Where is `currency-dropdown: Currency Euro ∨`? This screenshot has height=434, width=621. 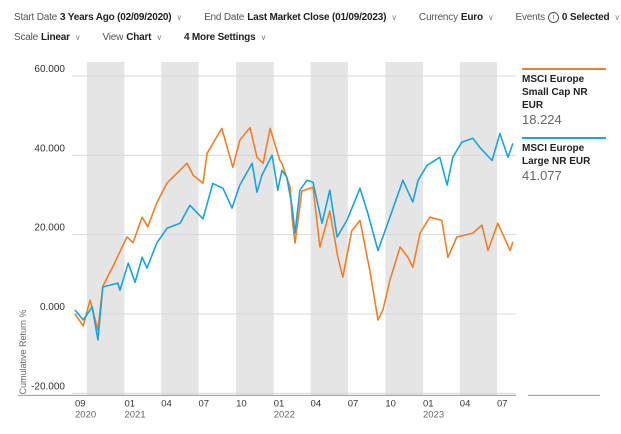
currency-dropdown: Currency Euro ∨ is located at coordinates (456, 17).